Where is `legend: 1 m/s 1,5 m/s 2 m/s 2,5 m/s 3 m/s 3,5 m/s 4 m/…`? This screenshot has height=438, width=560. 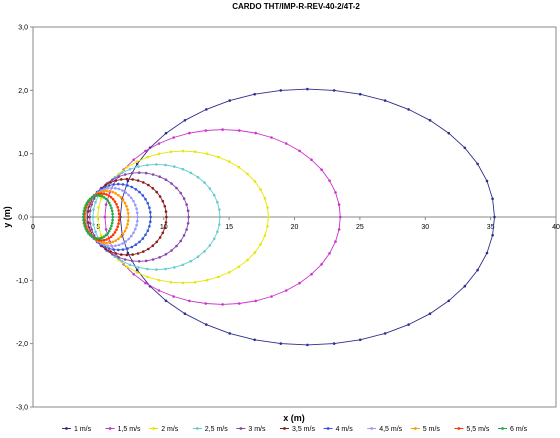 legend: 1 m/s 1,5 m/s 2 m/s 2,5 m/s 3 m/s 3,5 m/s 4 m/… is located at coordinates (295, 429).